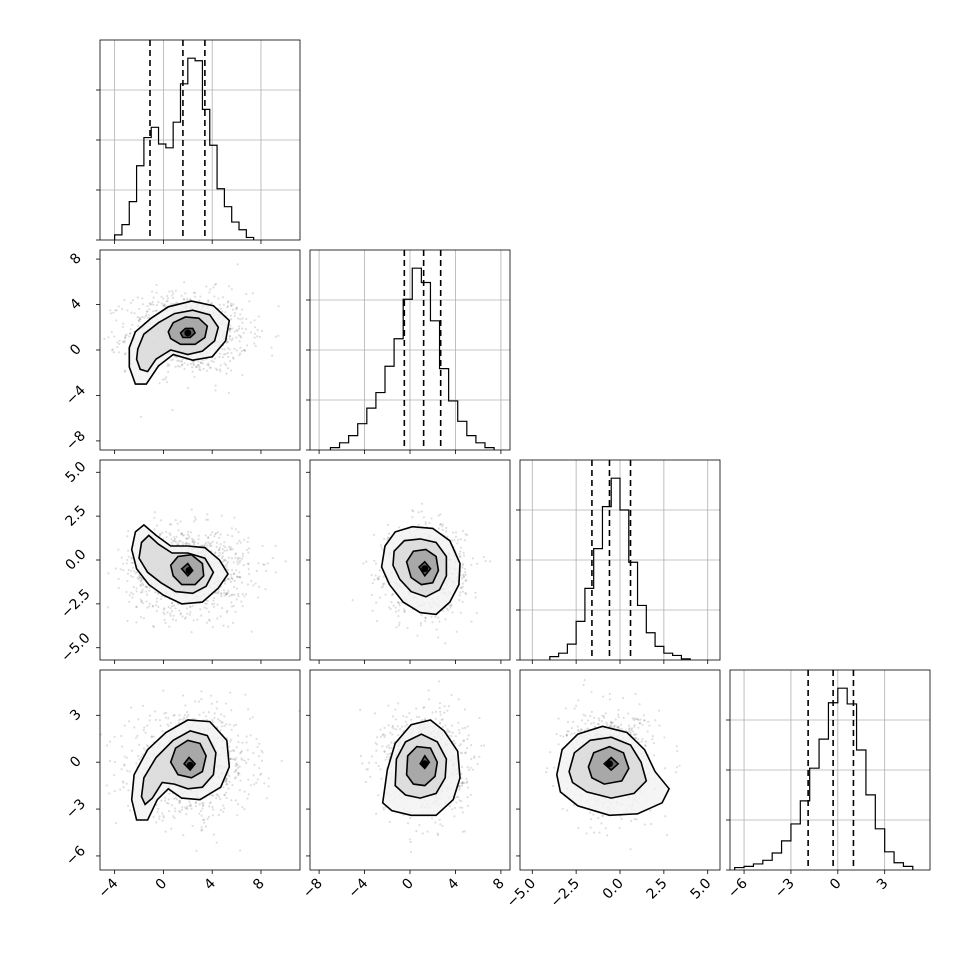 The image size is (970, 970). Describe the element at coordinates (187, 569) in the screenshot. I see `density-contour` at that location.